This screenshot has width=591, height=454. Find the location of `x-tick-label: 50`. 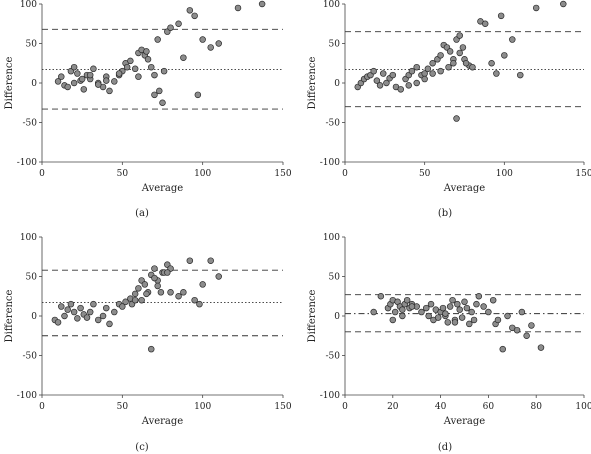

x-tick-label: 50 is located at coordinates (123, 174).